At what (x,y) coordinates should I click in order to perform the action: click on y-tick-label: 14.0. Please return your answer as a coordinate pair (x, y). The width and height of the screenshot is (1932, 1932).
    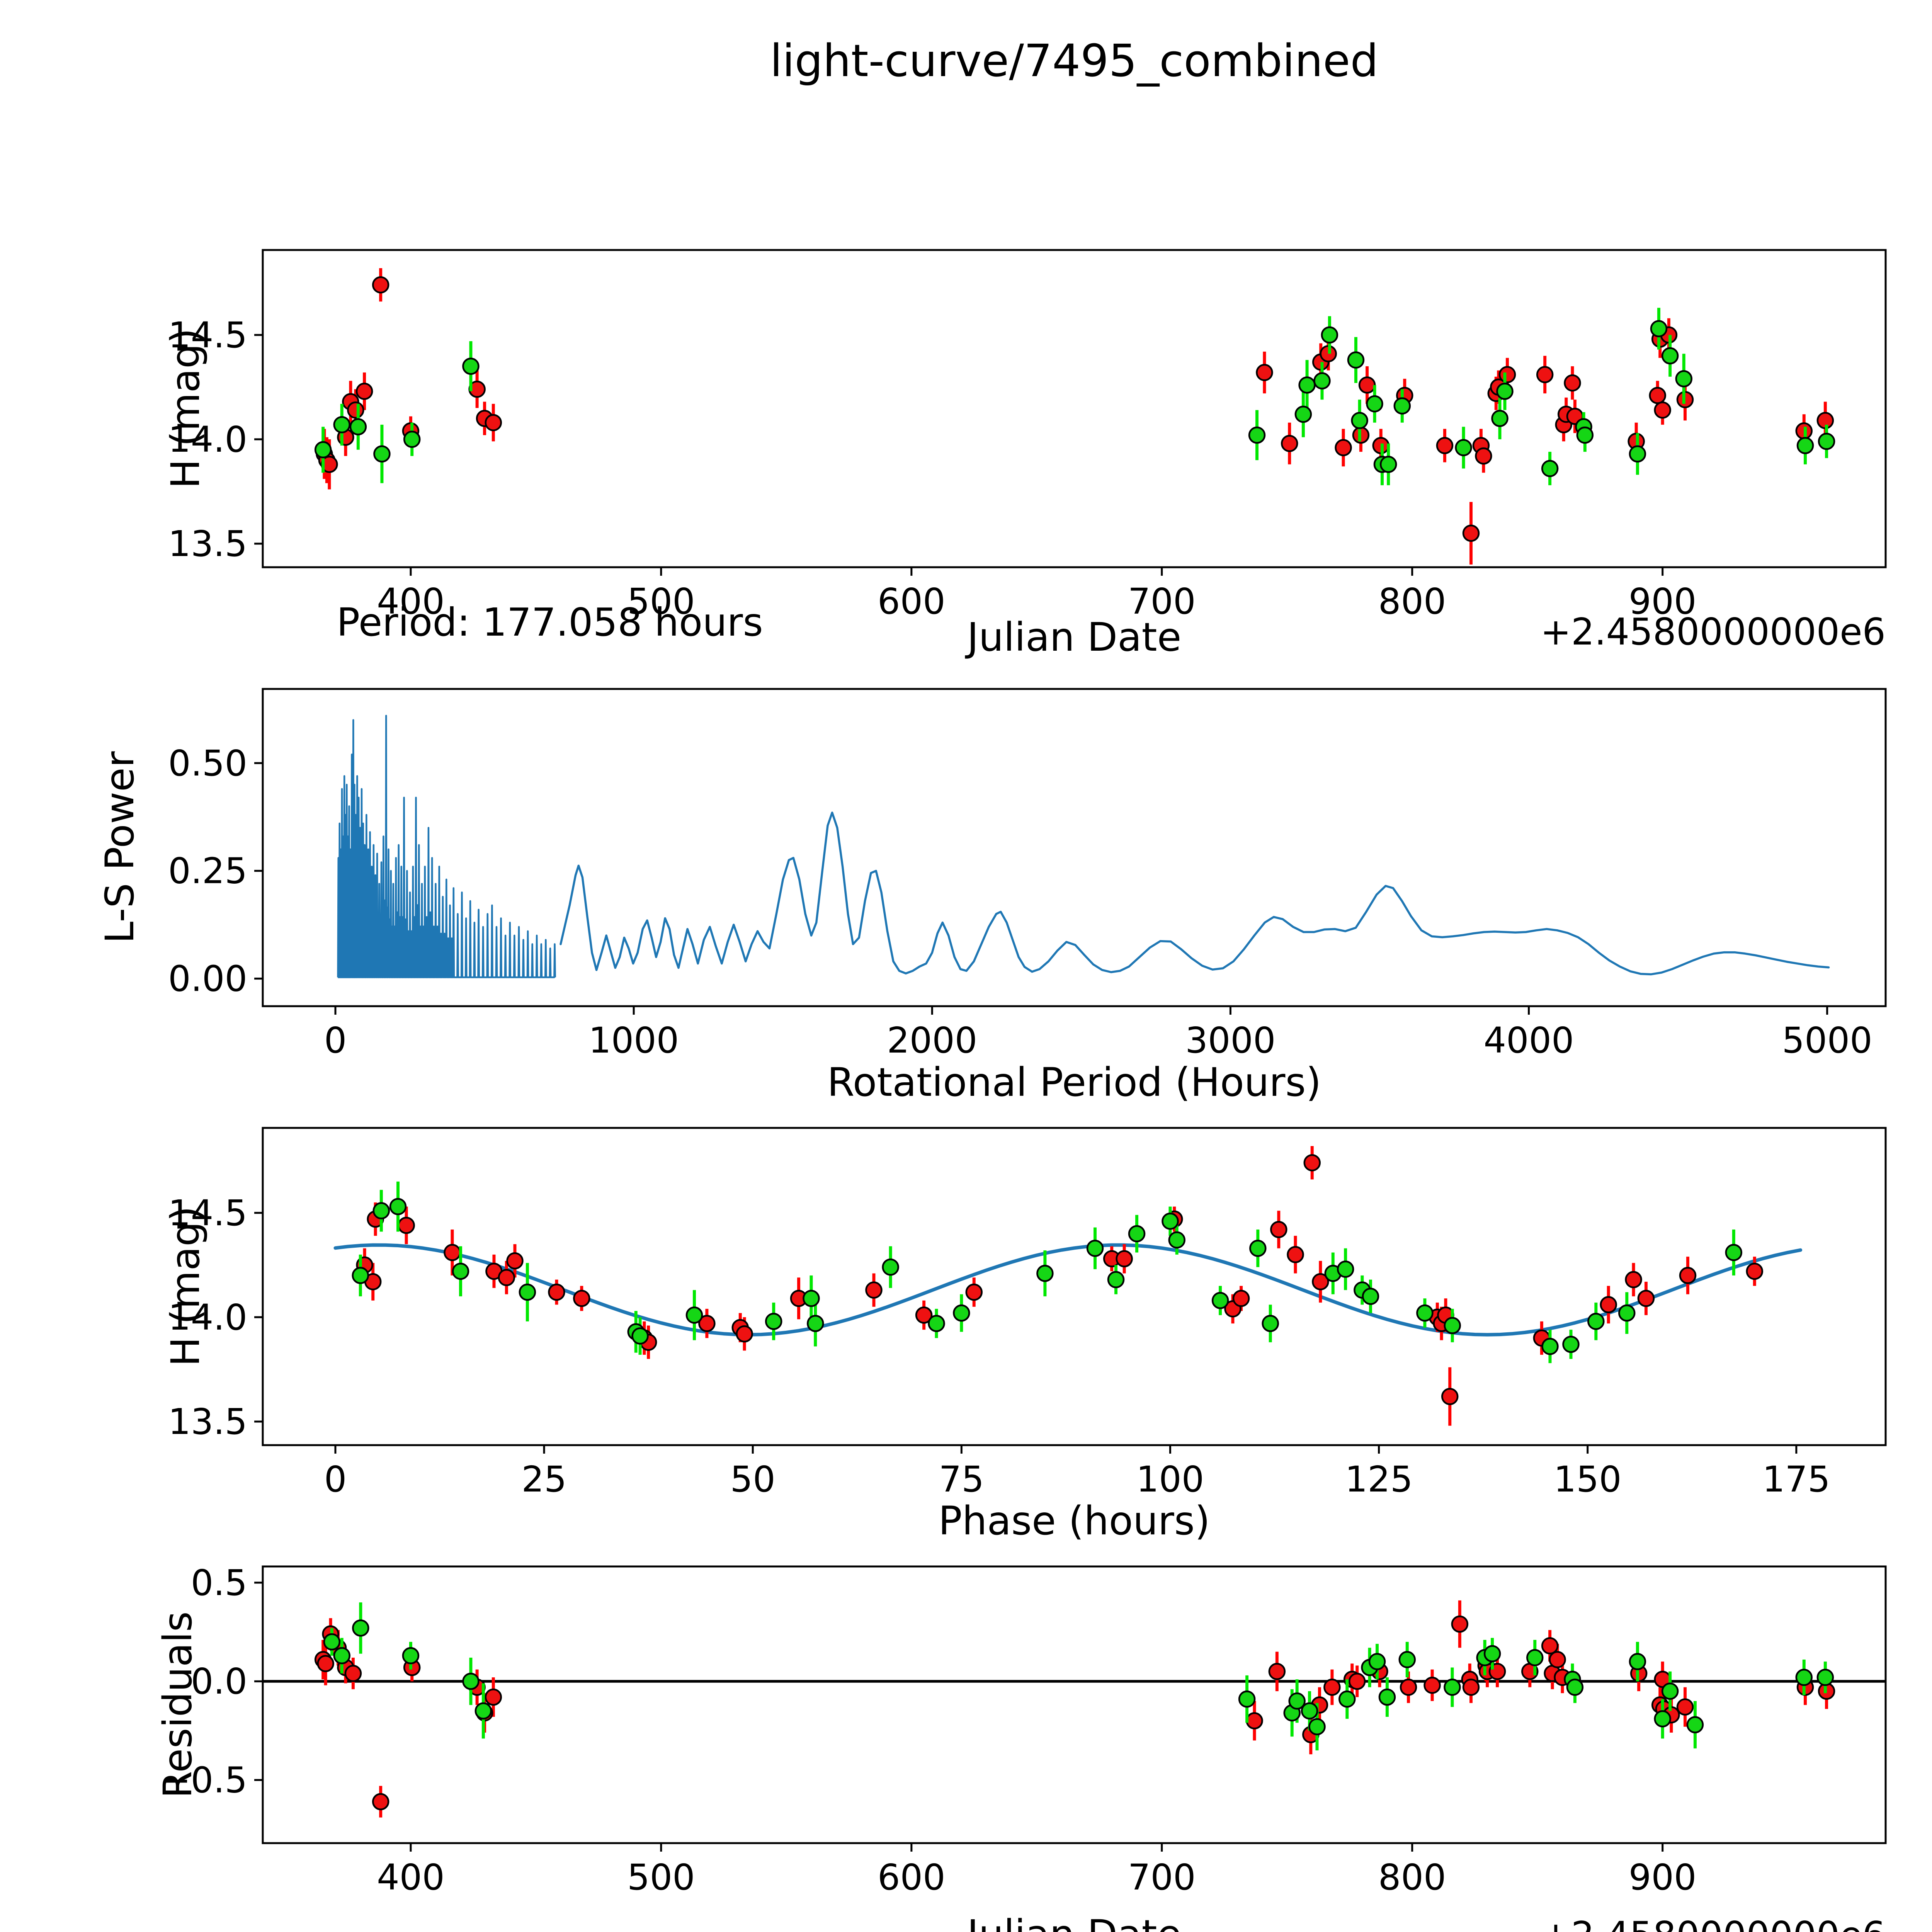
    Looking at the image, I should click on (207, 1318).